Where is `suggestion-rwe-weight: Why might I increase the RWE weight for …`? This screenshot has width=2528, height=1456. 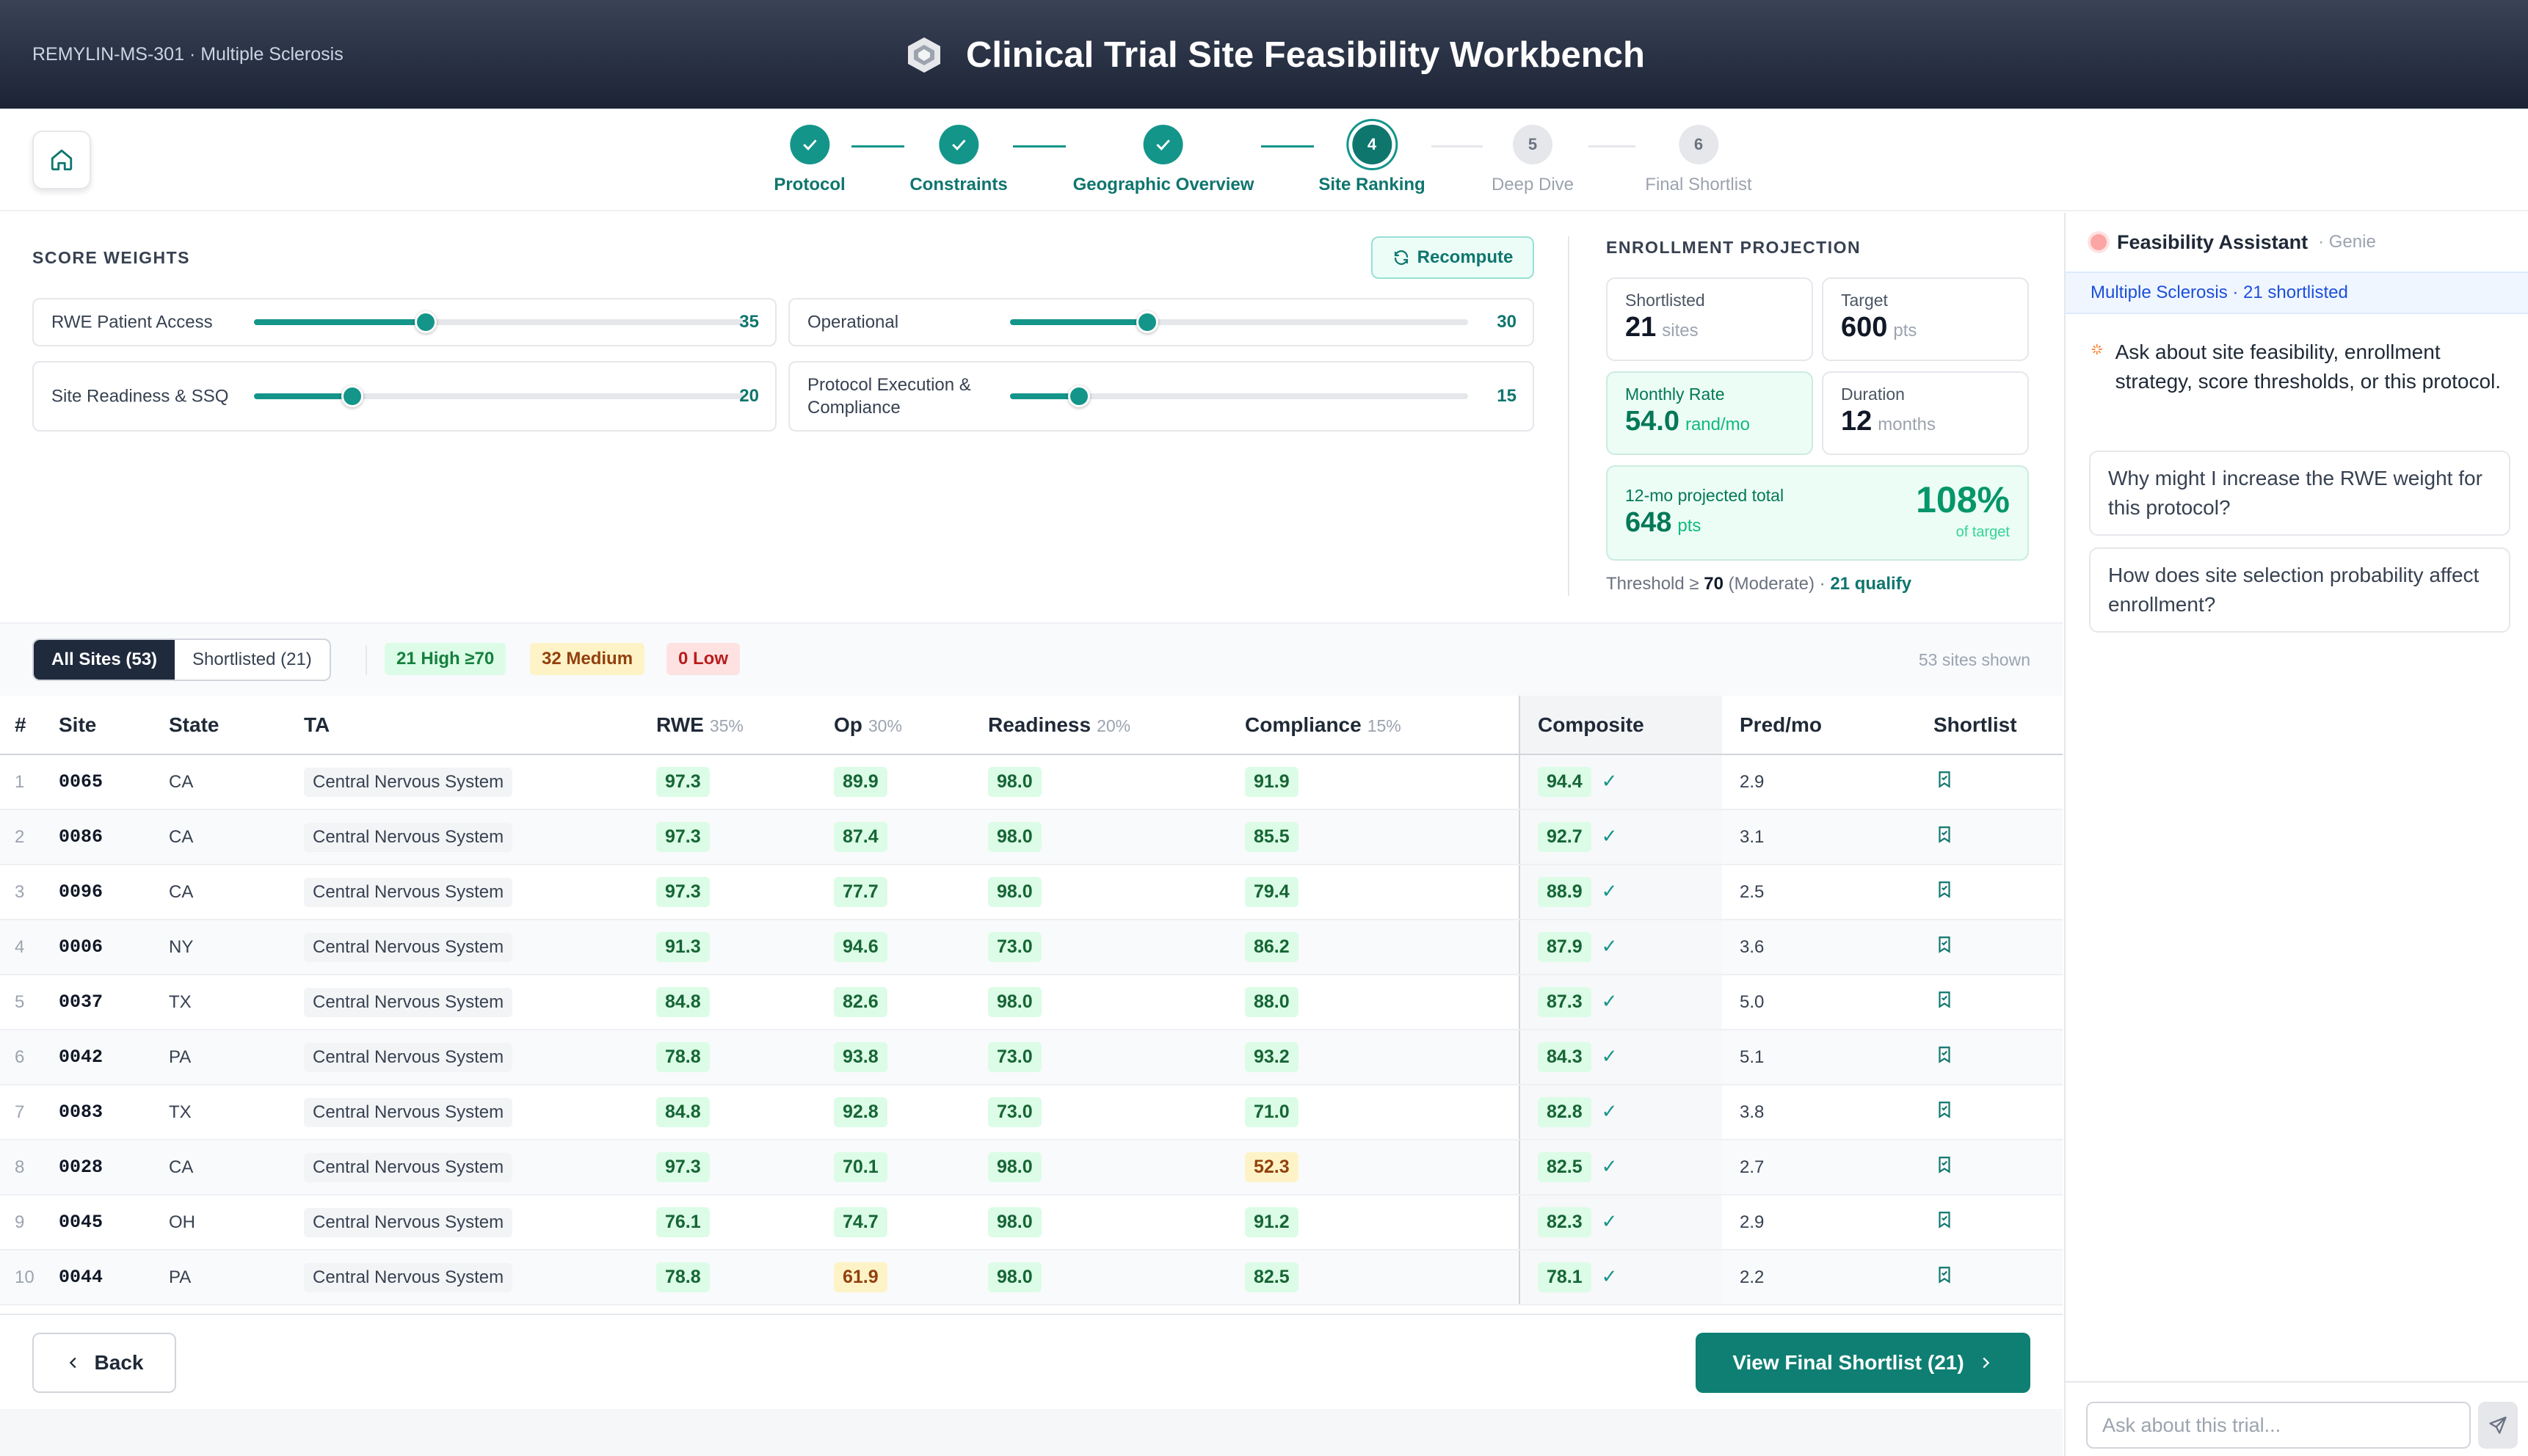 suggestion-rwe-weight: Why might I increase the RWE weight for … is located at coordinates (2299, 493).